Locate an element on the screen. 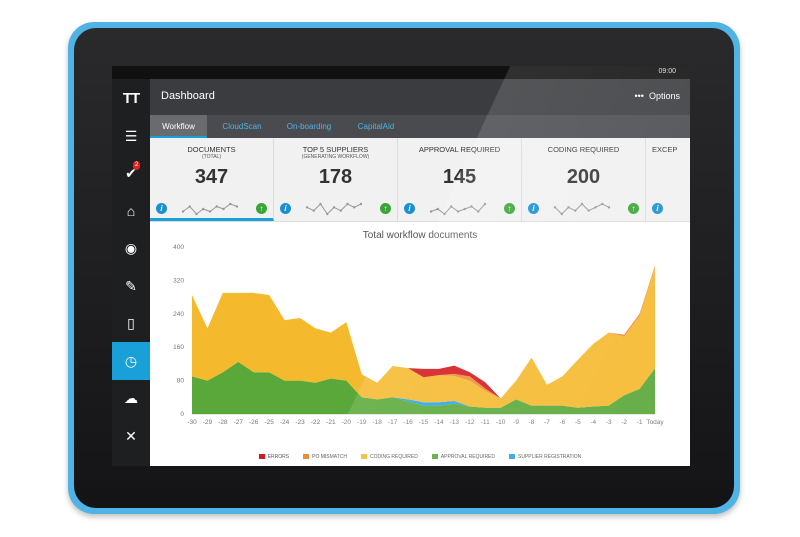 Image resolution: width=800 pixels, height=537 pixels. legend-item: CODING REQUIRED is located at coordinates (389, 457).